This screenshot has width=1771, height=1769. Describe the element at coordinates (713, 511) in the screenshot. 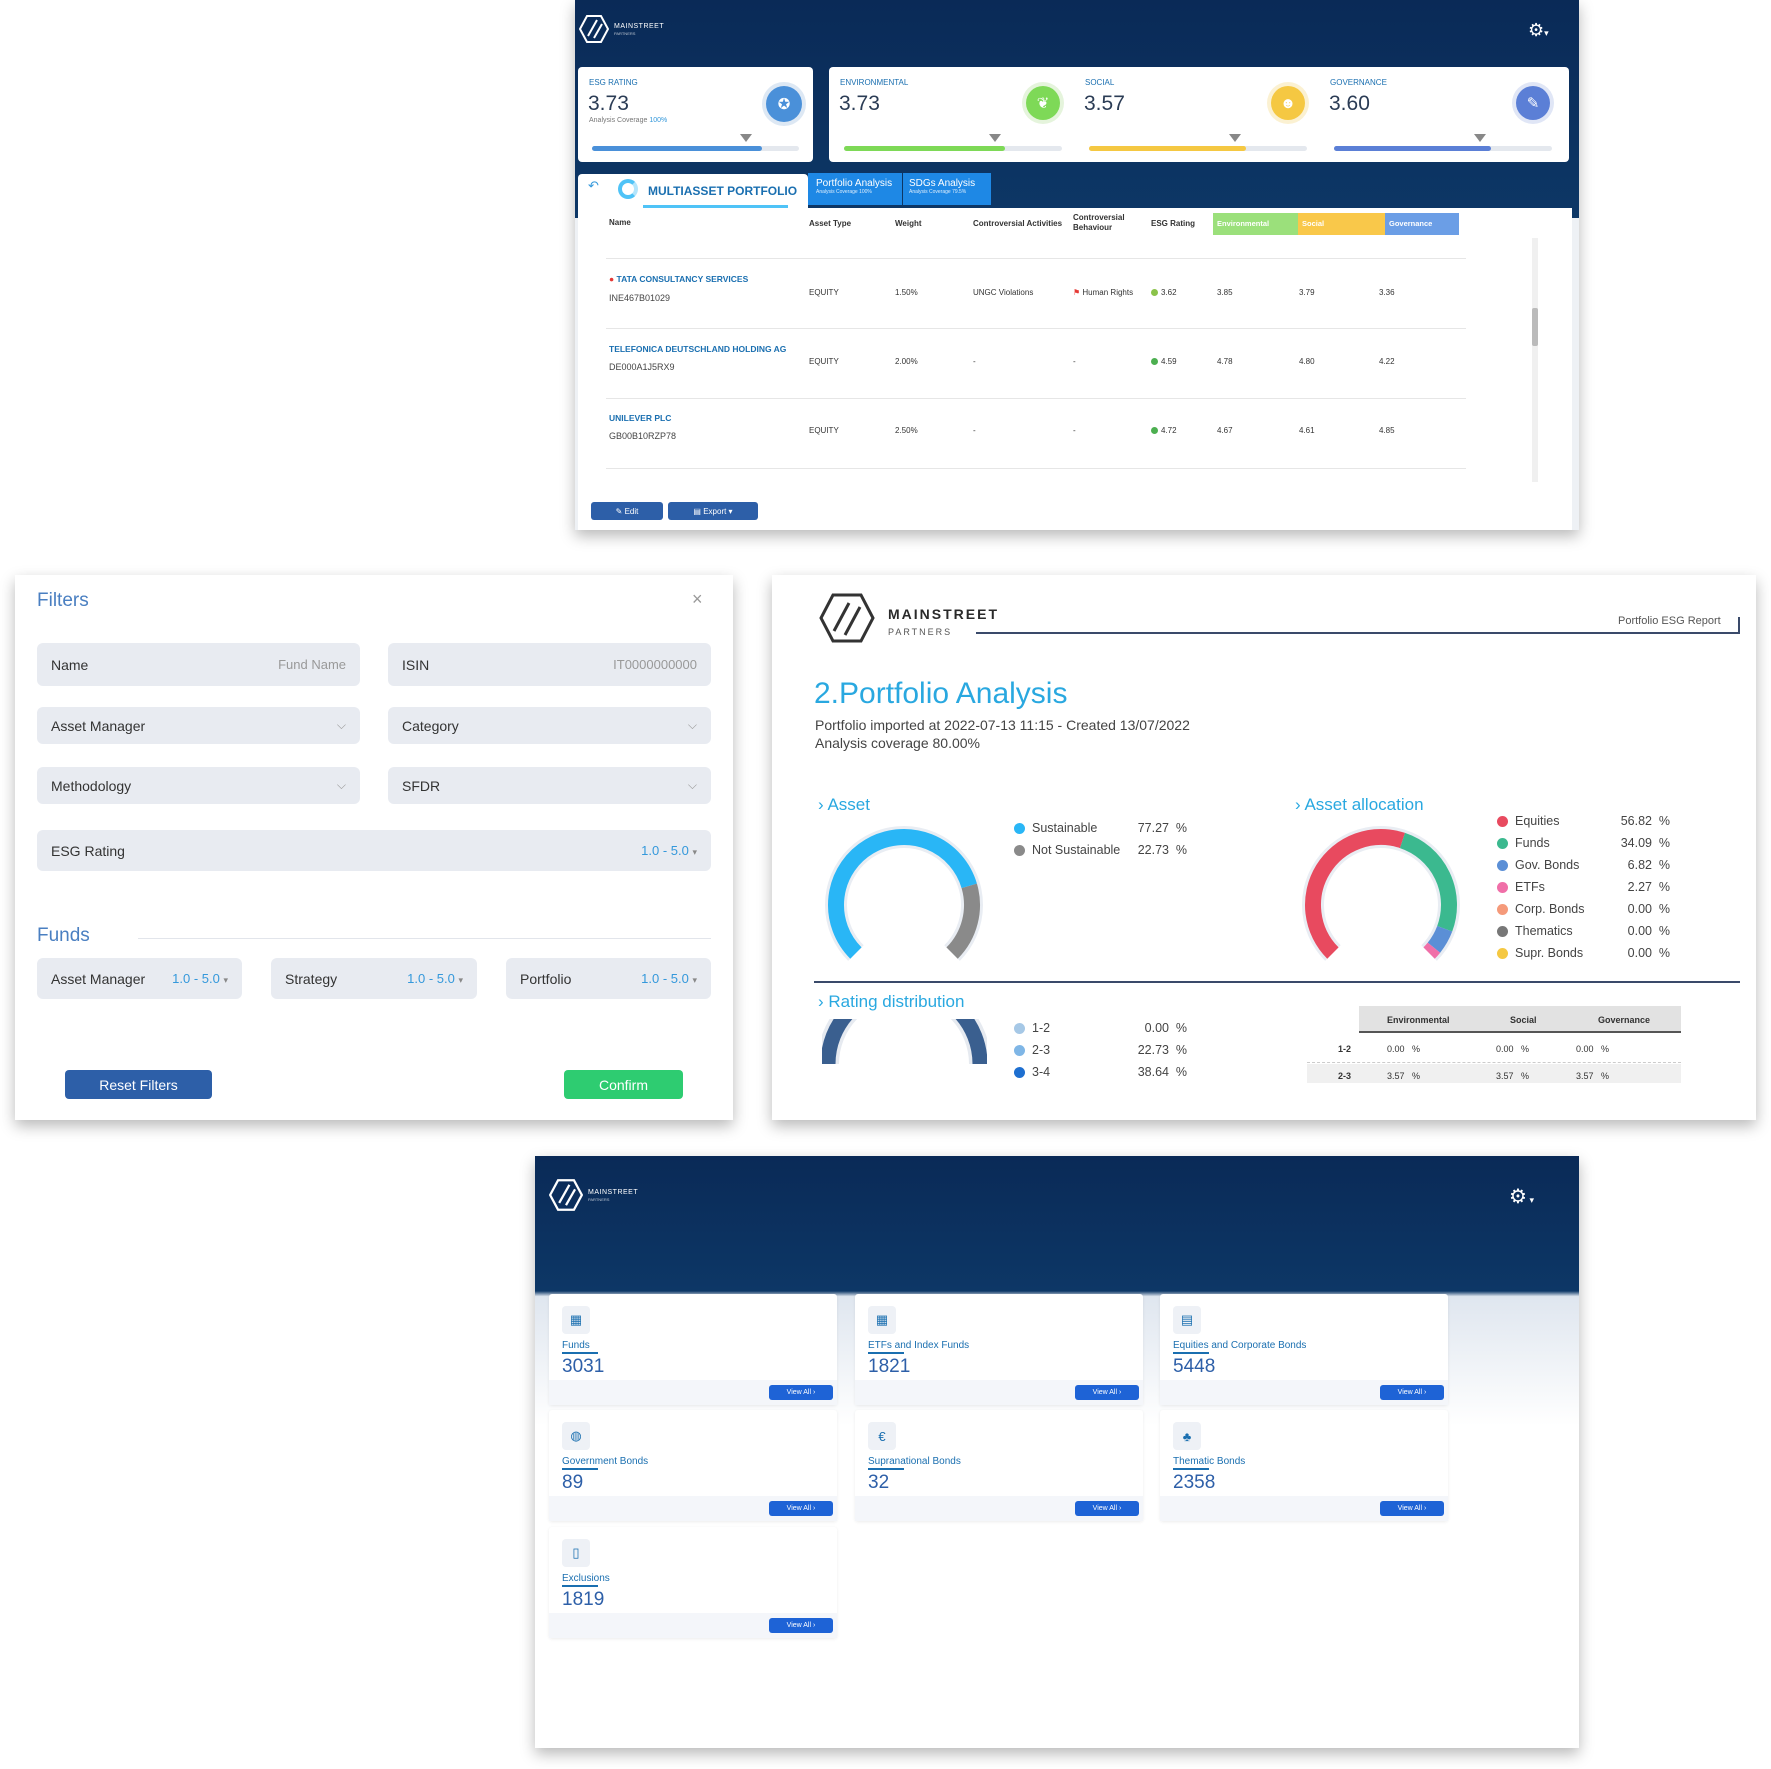

I see `export-button: ▤ Export ▾` at that location.